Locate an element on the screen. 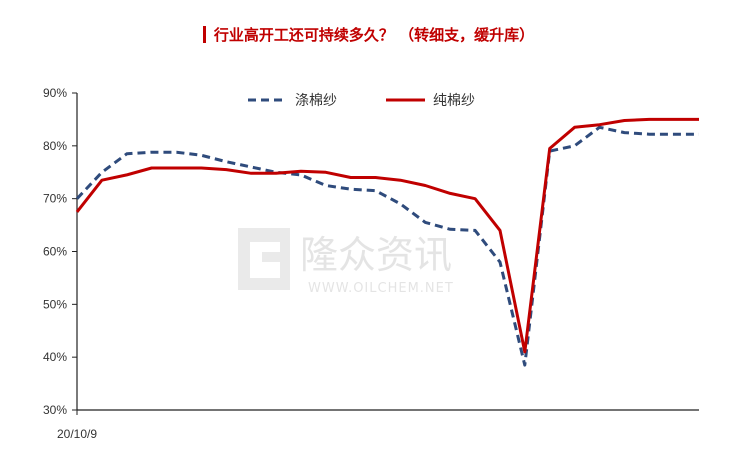 The width and height of the screenshot is (737, 470). legend-label-pure-cotton: 纯棉纱 is located at coordinates (454, 100).